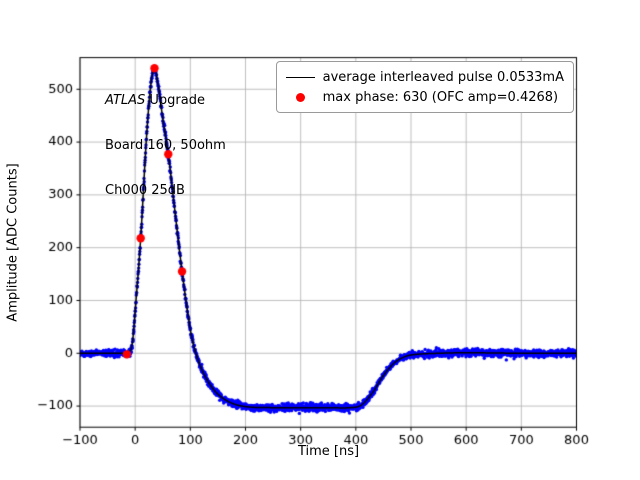  I want to click on x-axis-label: Time [ns], so click(328, 451).